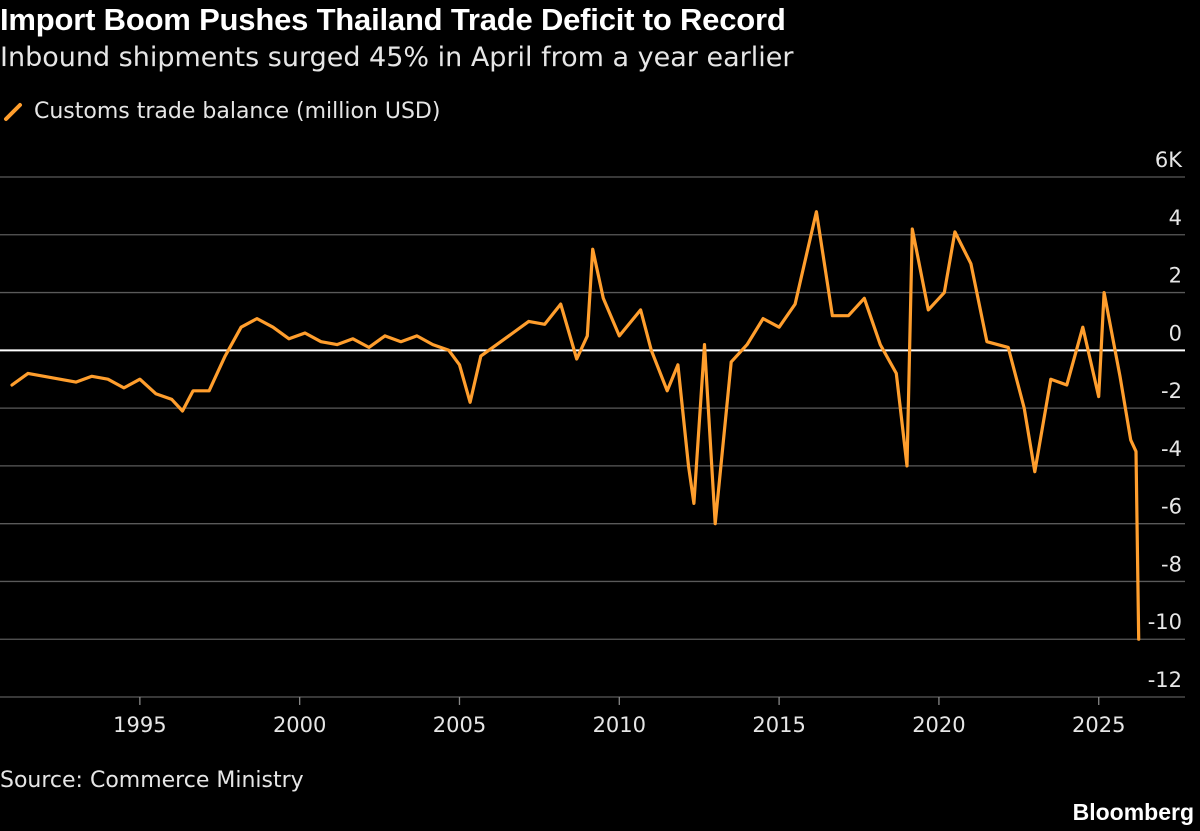 The image size is (1200, 831). I want to click on x-tick-label: 2015, so click(778, 725).